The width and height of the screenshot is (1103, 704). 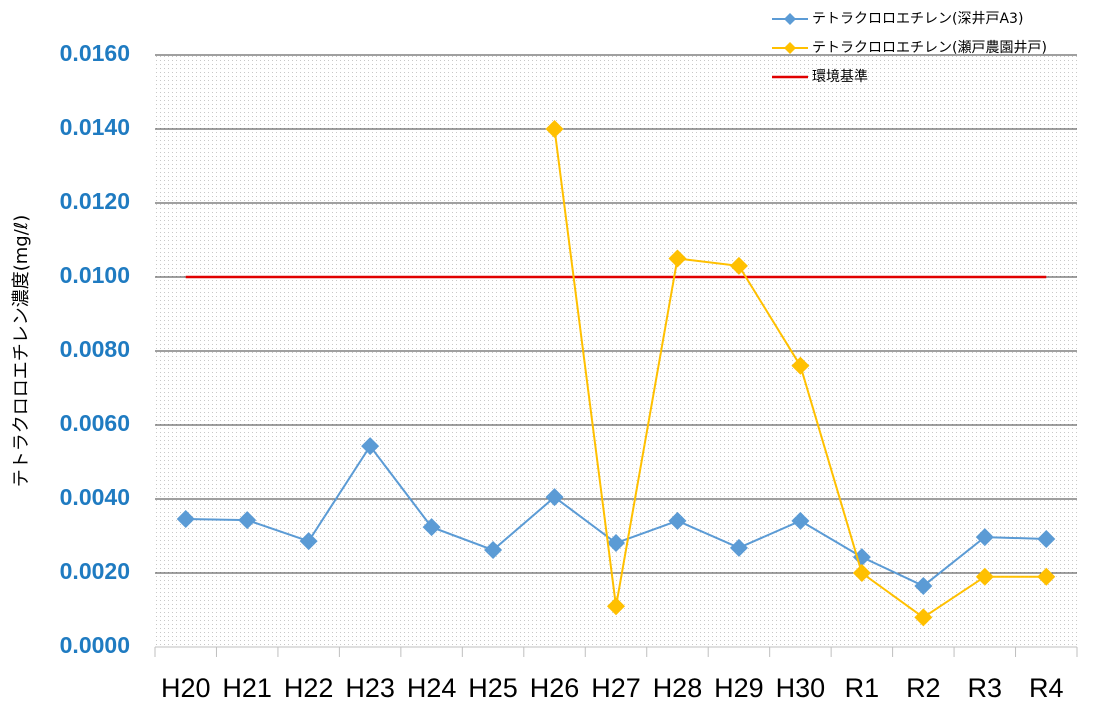 I want to click on x-tick-label: H25, so click(x=493, y=688).